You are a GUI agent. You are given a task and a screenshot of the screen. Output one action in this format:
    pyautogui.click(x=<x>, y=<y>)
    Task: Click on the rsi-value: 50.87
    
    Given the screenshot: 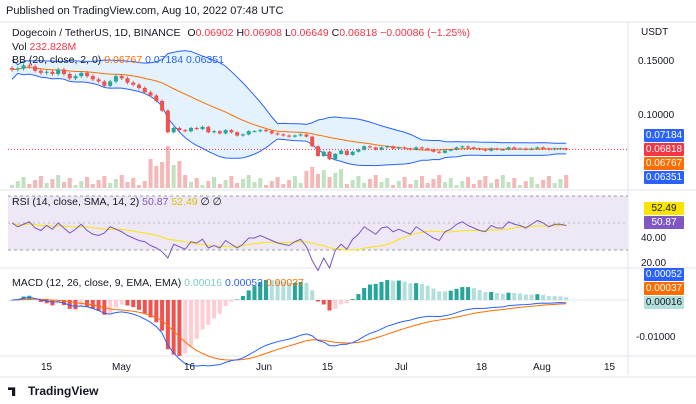 What is the action you would take?
    pyautogui.click(x=155, y=202)
    